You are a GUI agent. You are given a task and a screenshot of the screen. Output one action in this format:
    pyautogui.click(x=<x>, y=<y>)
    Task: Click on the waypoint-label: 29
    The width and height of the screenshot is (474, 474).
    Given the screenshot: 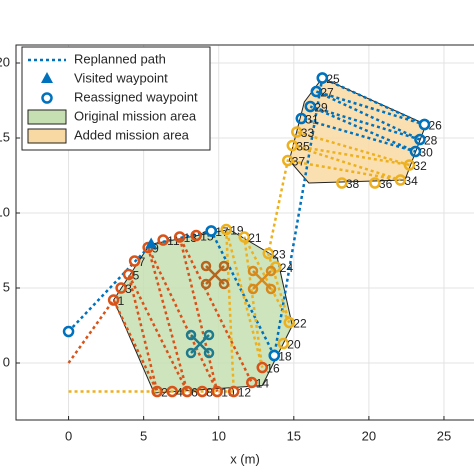 What is the action you would take?
    pyautogui.click(x=321, y=108)
    